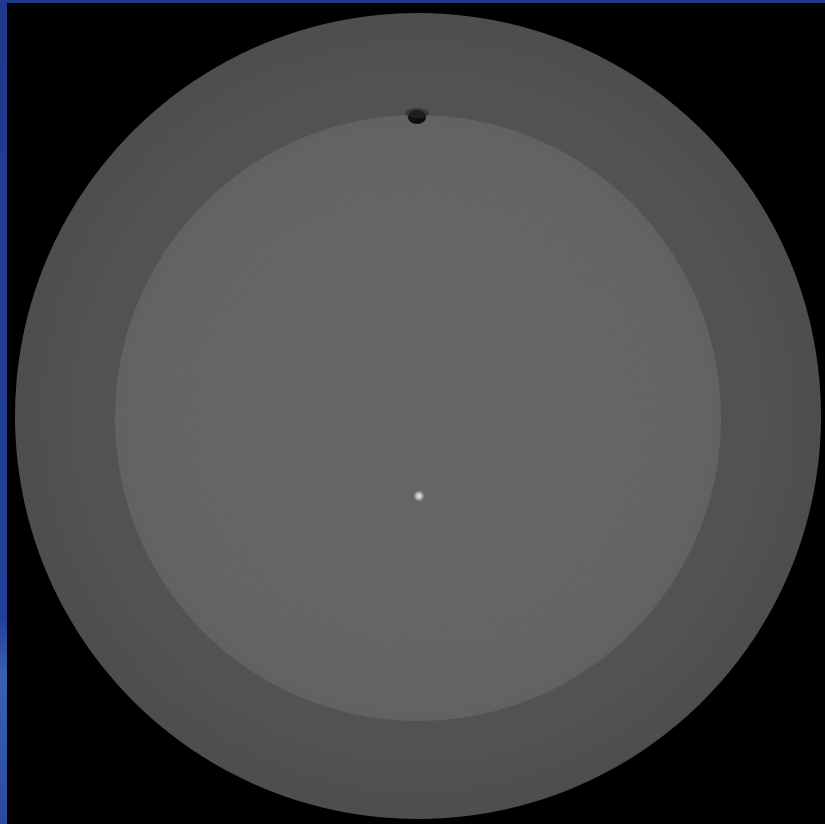  Describe the element at coordinates (412, 1) in the screenshot. I see `viewer-border-top` at that location.